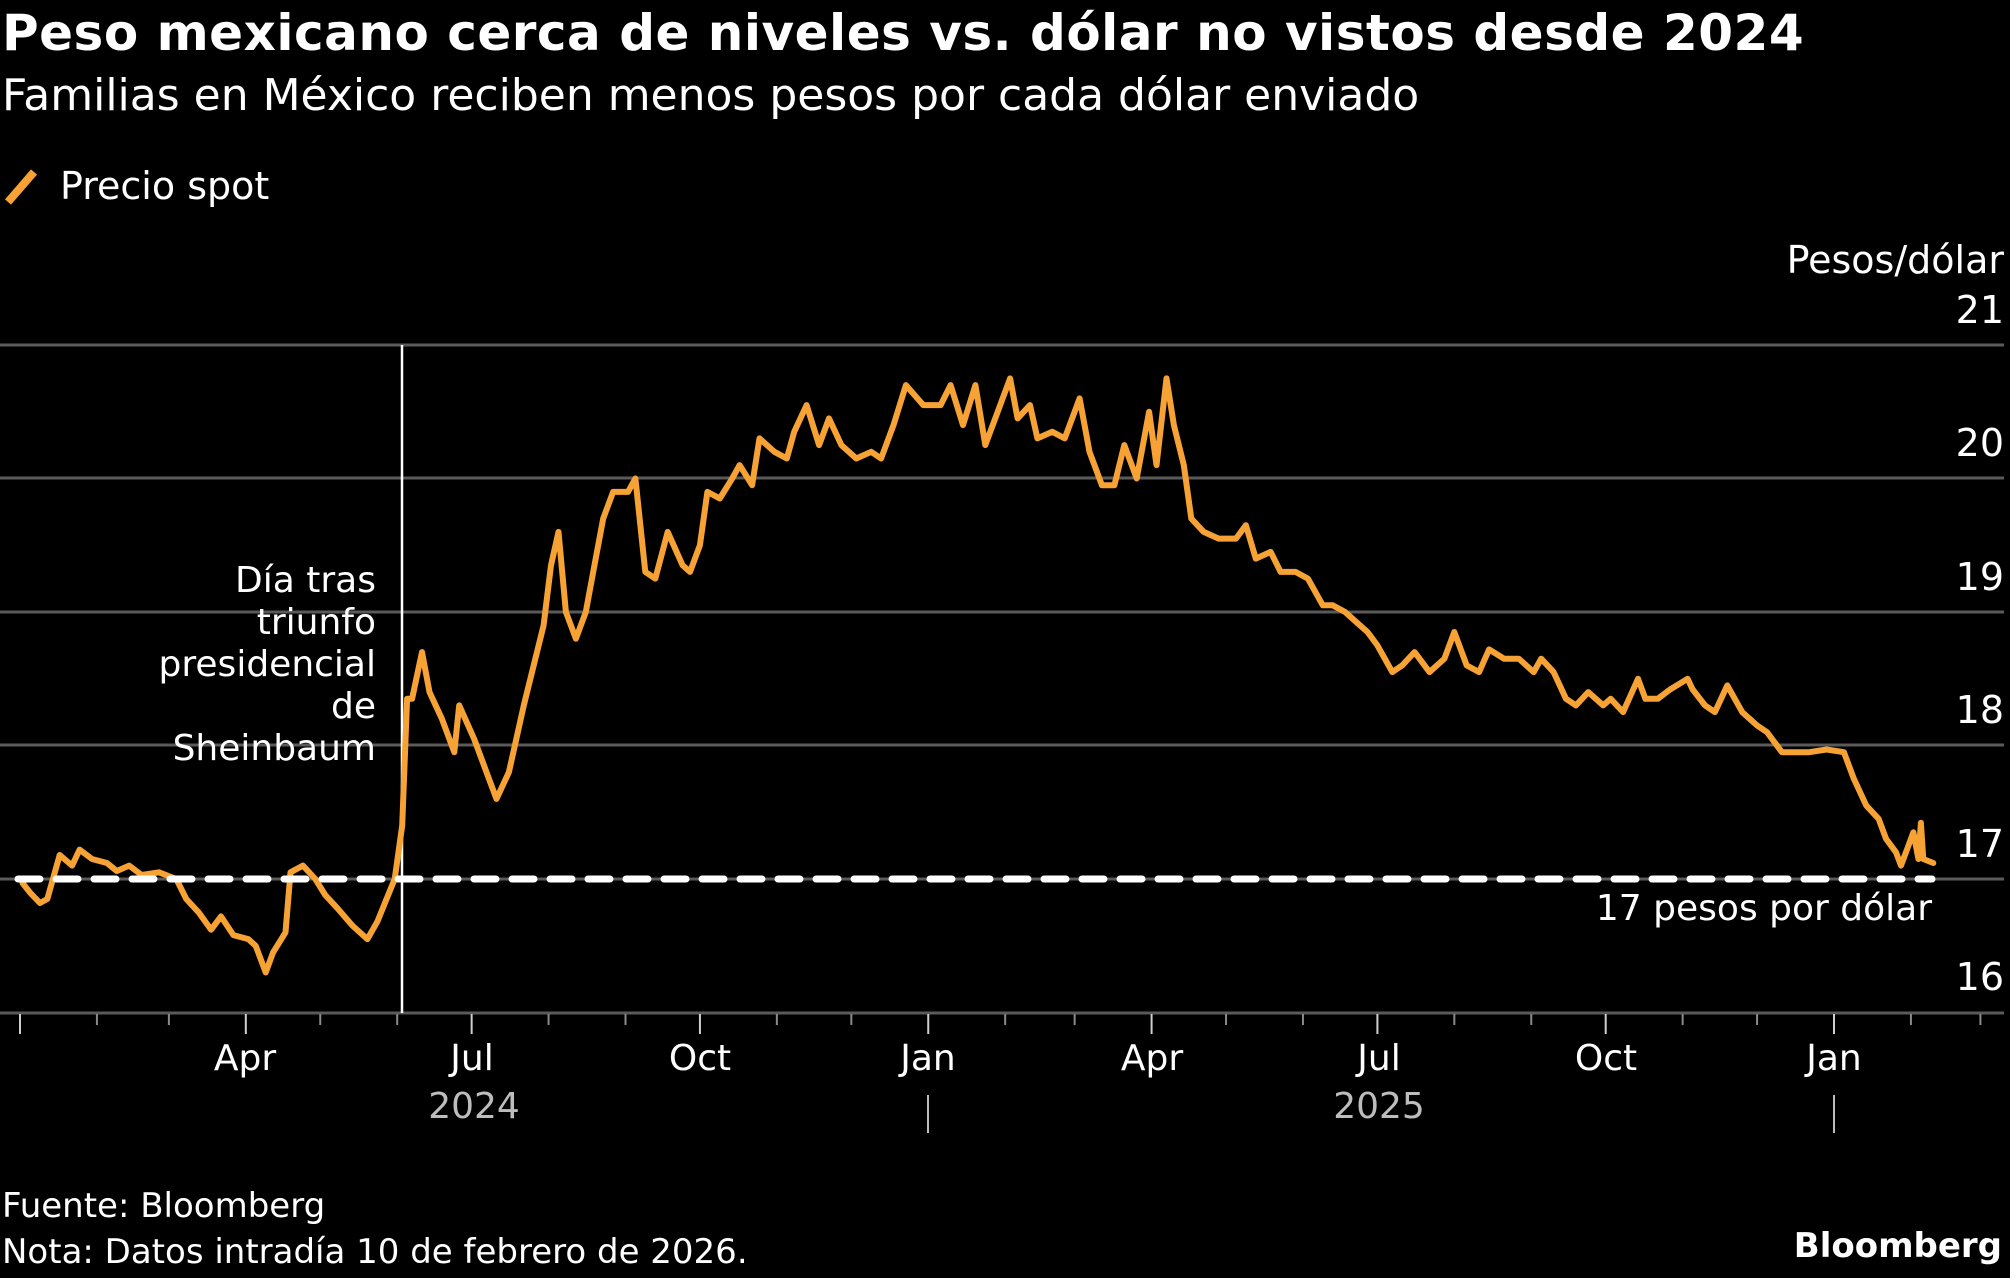 This screenshot has width=2010, height=1278. What do you see at coordinates (1834, 1058) in the screenshot?
I see `x-tick-jan-2026: Jan` at bounding box center [1834, 1058].